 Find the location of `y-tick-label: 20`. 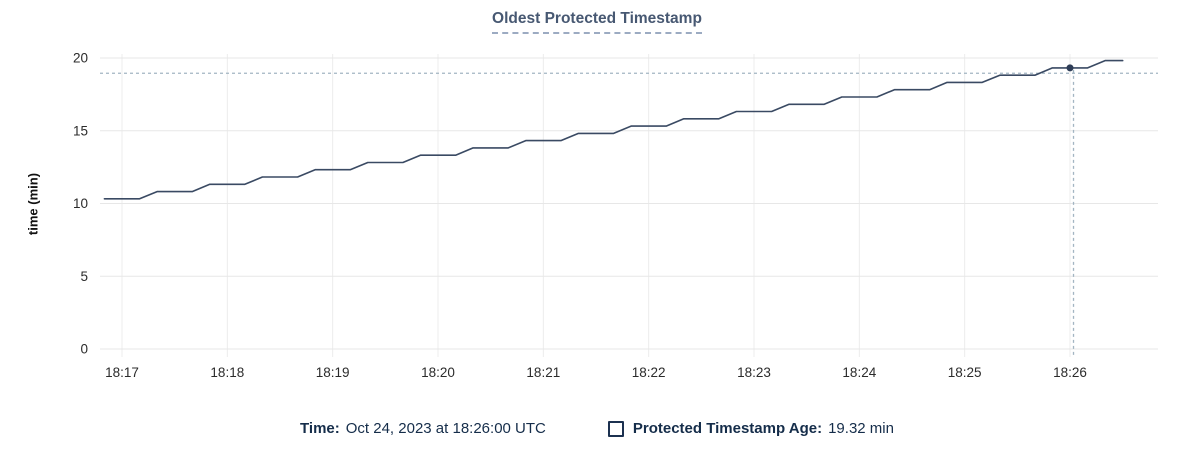

y-tick-label: 20 is located at coordinates (80, 58).